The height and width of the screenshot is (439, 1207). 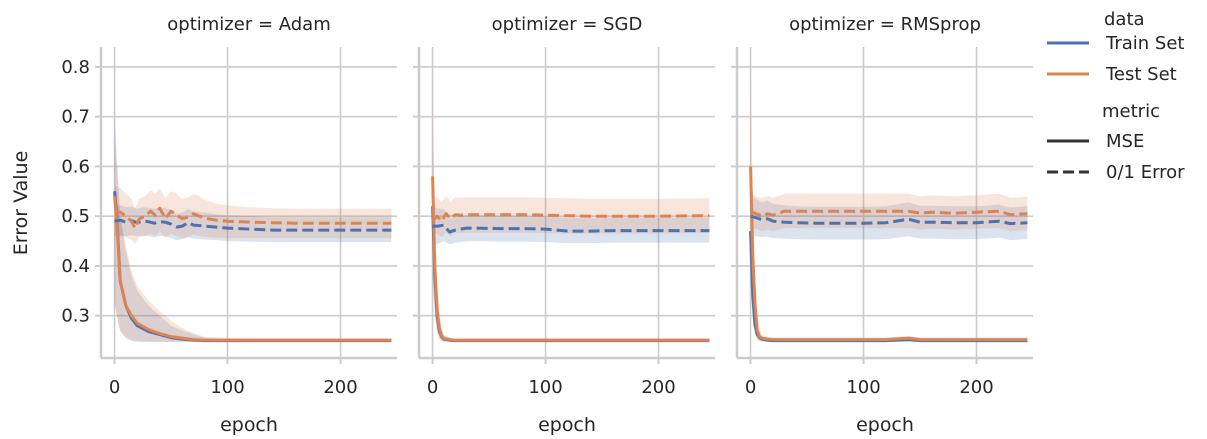 I want to click on y-tick-label: 0.7, so click(x=75, y=117).